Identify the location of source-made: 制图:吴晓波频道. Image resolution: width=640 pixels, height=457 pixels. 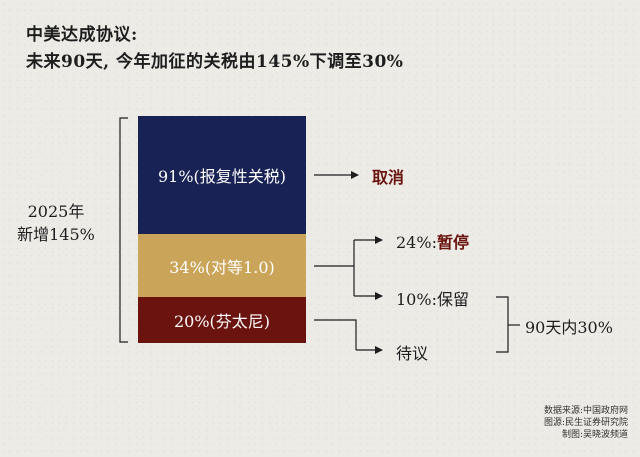
(594, 435).